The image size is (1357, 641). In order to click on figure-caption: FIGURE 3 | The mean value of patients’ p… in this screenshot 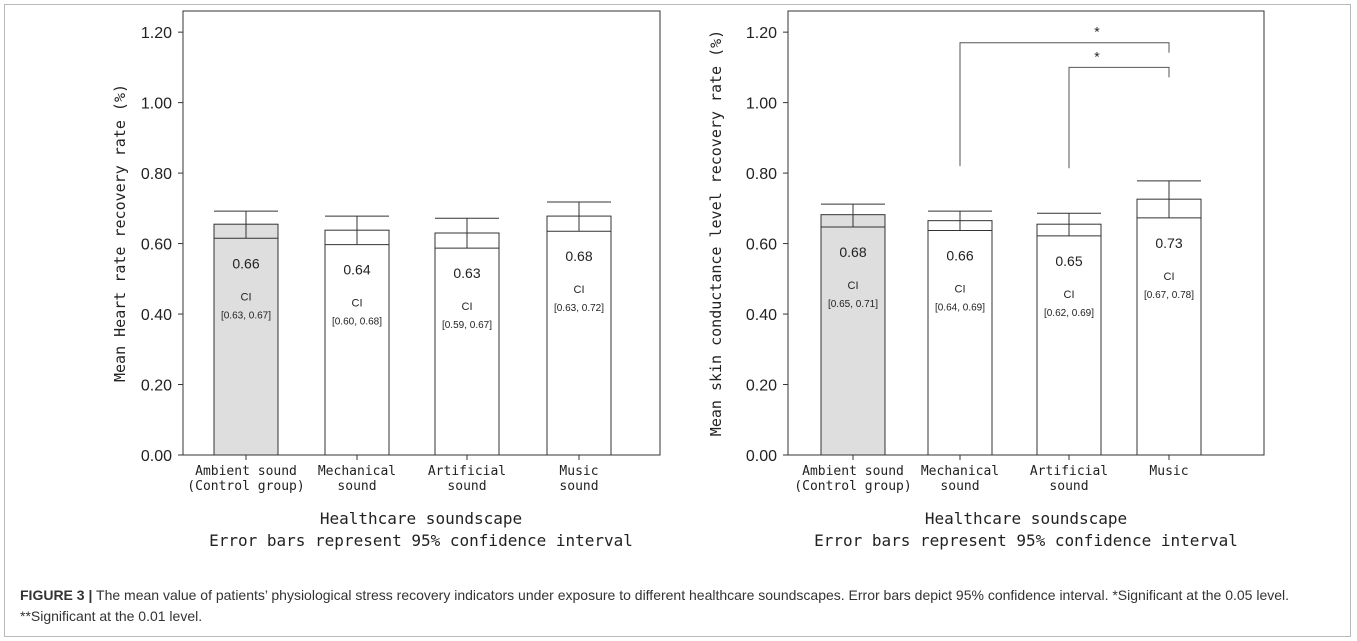, I will do `click(680, 606)`.